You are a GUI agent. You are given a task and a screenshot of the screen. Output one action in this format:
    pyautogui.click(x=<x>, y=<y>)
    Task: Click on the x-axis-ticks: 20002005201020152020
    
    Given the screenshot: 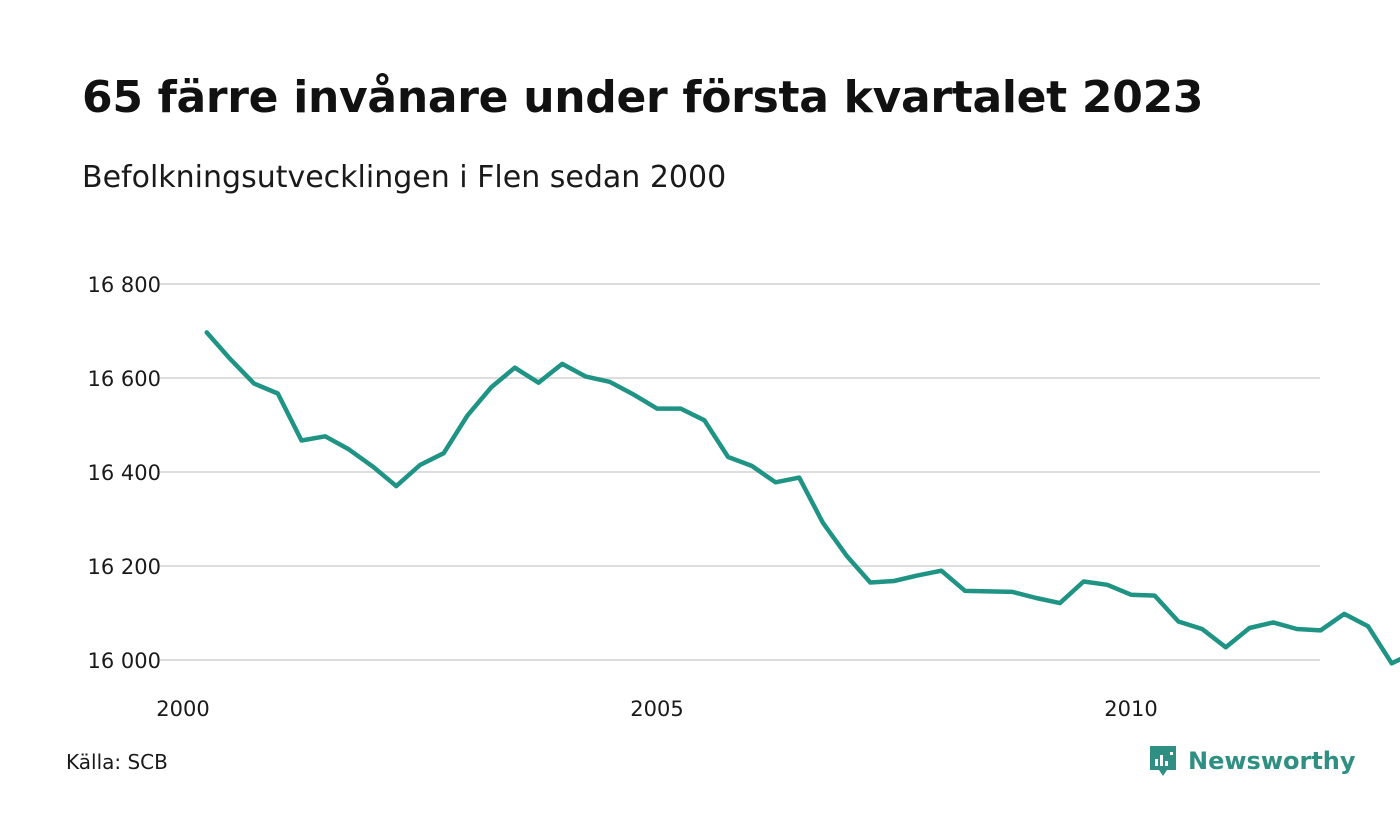 What is the action you would take?
    pyautogui.click(x=656, y=709)
    